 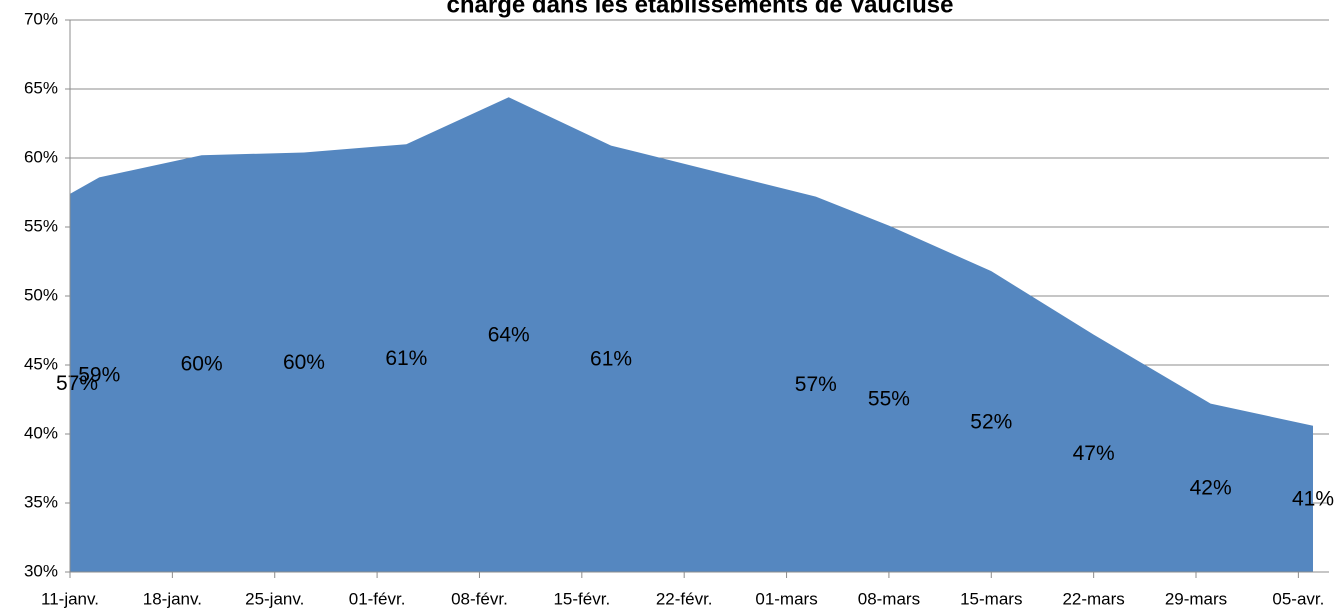 What do you see at coordinates (1093, 598) in the screenshot?
I see `x-tick-label: 22-mars` at bounding box center [1093, 598].